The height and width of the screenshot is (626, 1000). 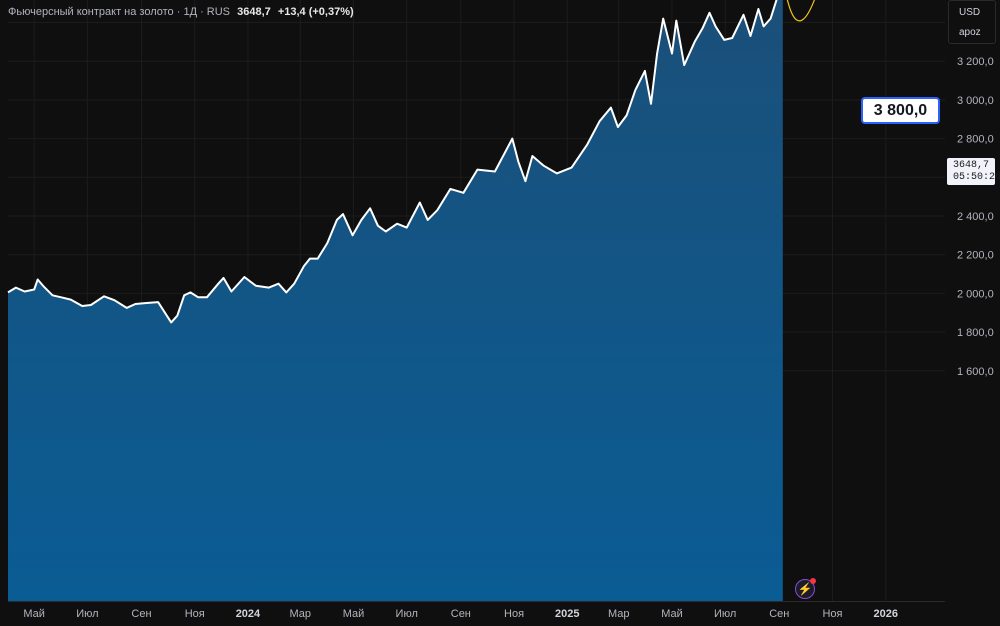 What do you see at coordinates (975, 256) in the screenshot?
I see `y-tick-label: 2 200,0` at bounding box center [975, 256].